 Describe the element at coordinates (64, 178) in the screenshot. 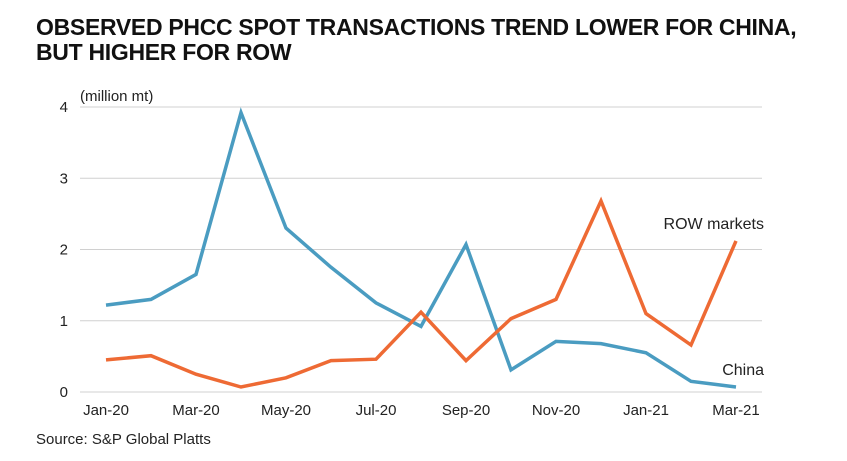

I see `y-tick-label: 3` at that location.